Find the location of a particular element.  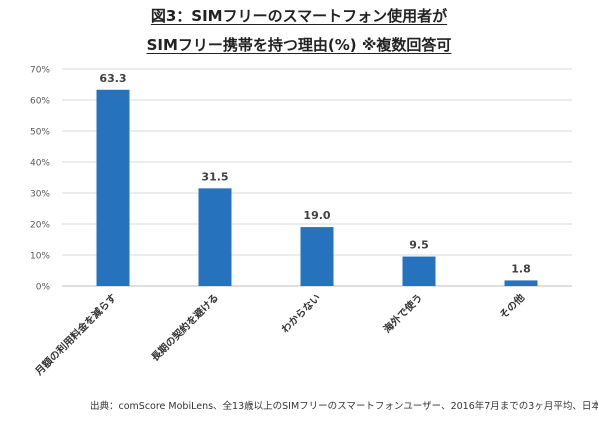

data-label: 19.0 is located at coordinates (316, 215).